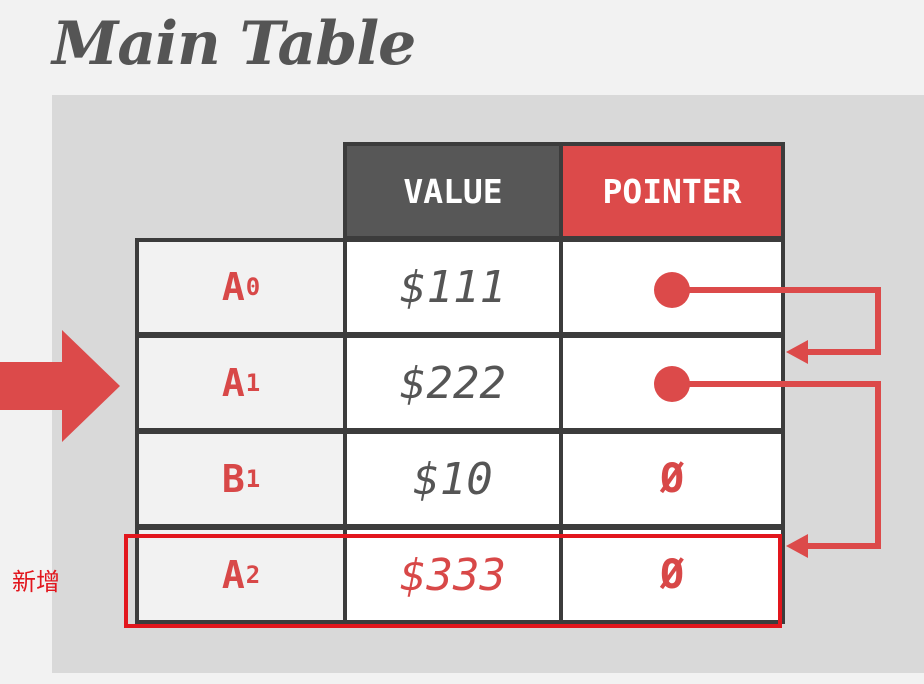 Image resolution: width=924 pixels, height=684 pixels. Describe the element at coordinates (60, 386) in the screenshot. I see `current-row-arrow-icon` at that location.